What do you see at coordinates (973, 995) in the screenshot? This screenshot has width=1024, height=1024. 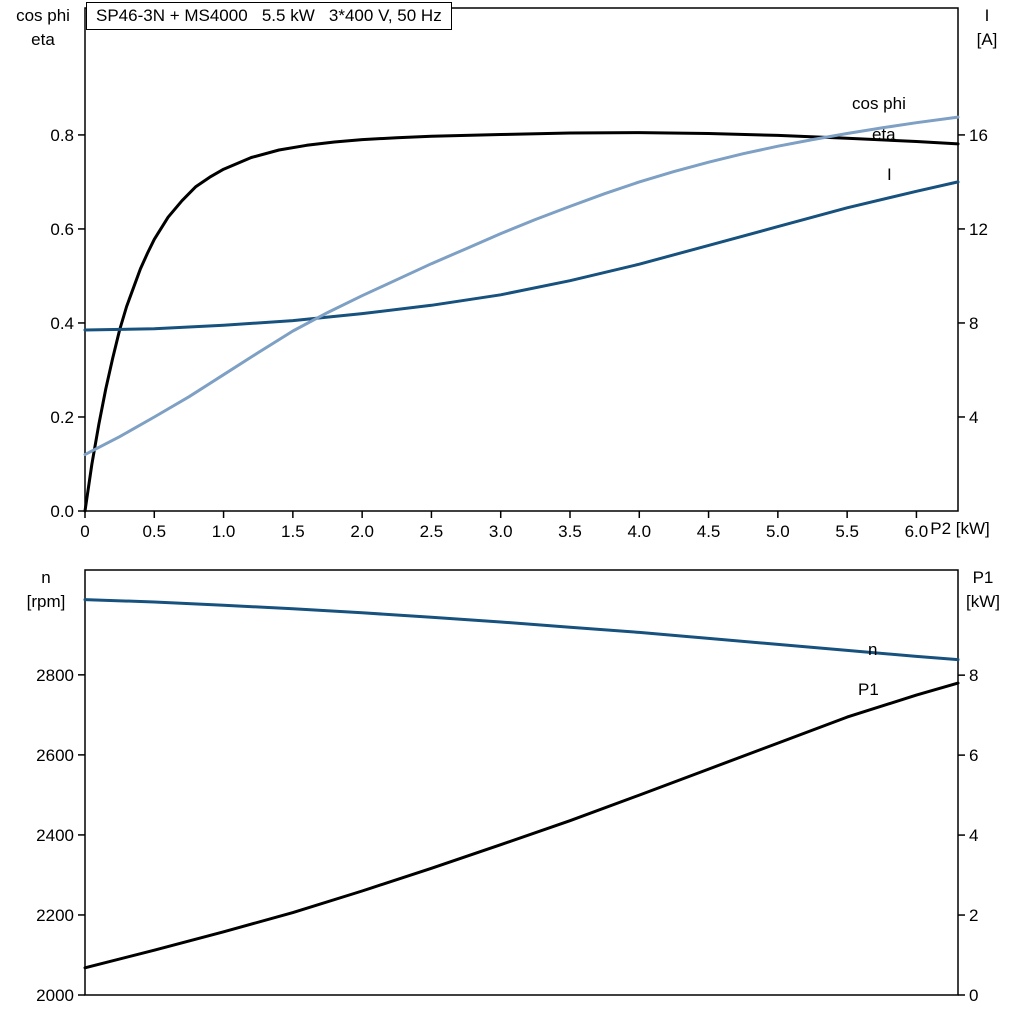 I see `right-tick-label: 0` at bounding box center [973, 995].